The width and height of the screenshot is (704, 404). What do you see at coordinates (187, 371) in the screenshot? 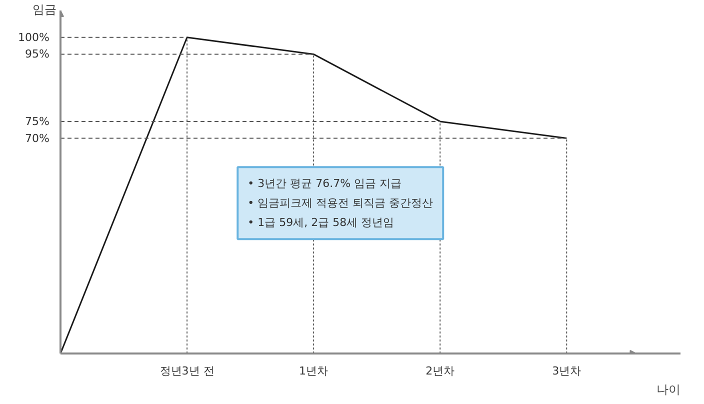
I see `x-tick-label: 정년3년 전` at bounding box center [187, 371].